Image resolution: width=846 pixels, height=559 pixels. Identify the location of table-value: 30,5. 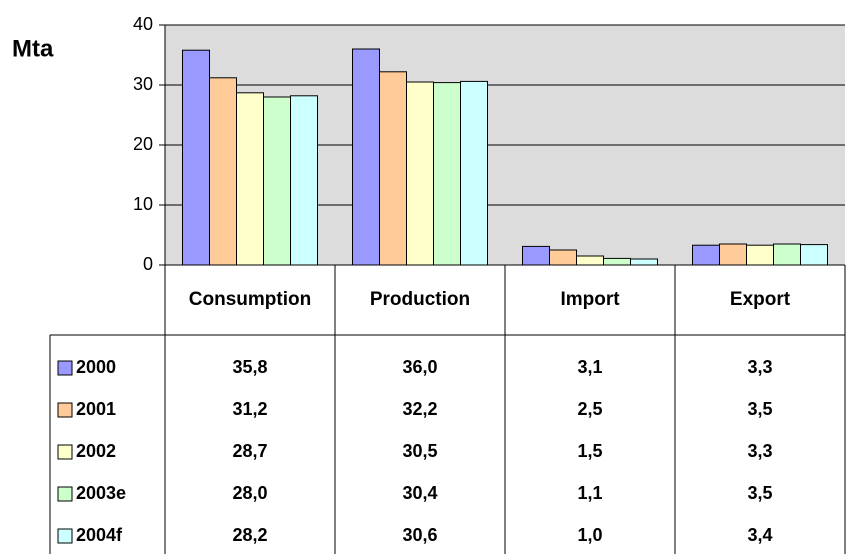
(419, 451).